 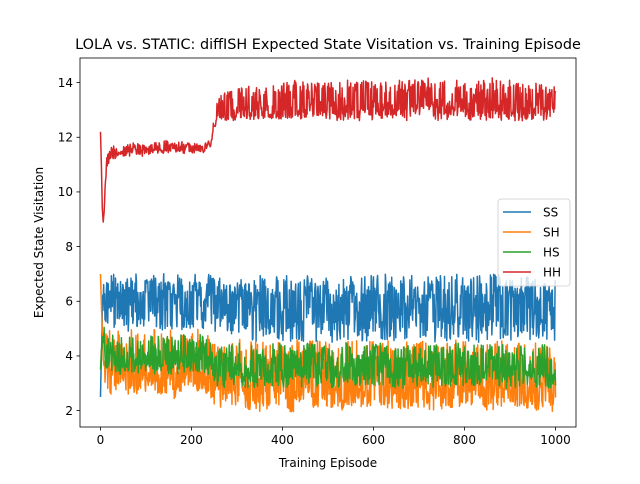 What do you see at coordinates (39, 242) in the screenshot?
I see `y-axis-label: Expected State Visitation` at bounding box center [39, 242].